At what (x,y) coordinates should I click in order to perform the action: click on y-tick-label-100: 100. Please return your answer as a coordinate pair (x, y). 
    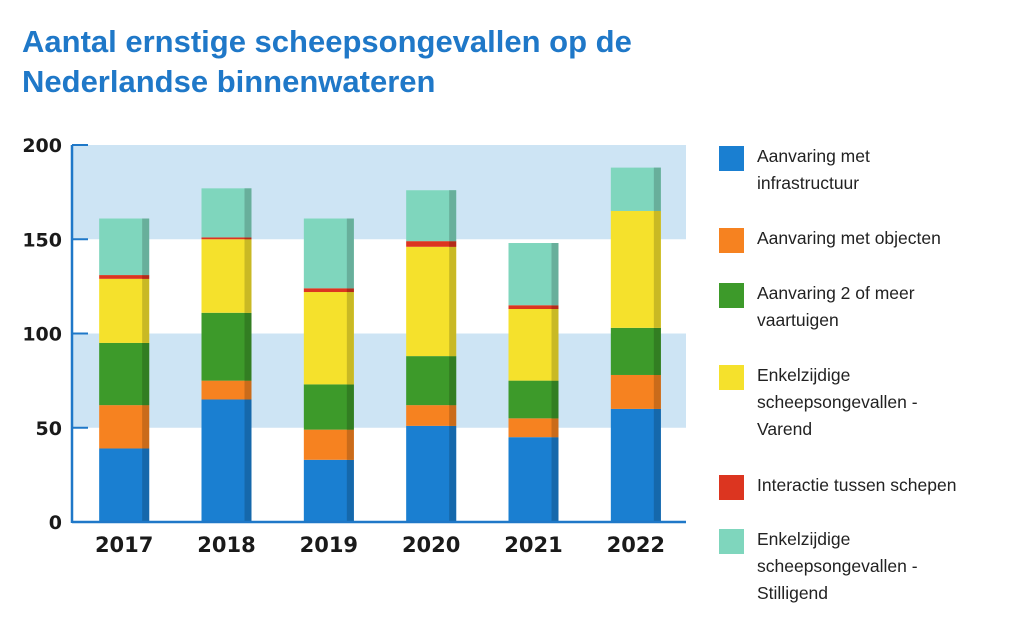
    Looking at the image, I should click on (42, 335).